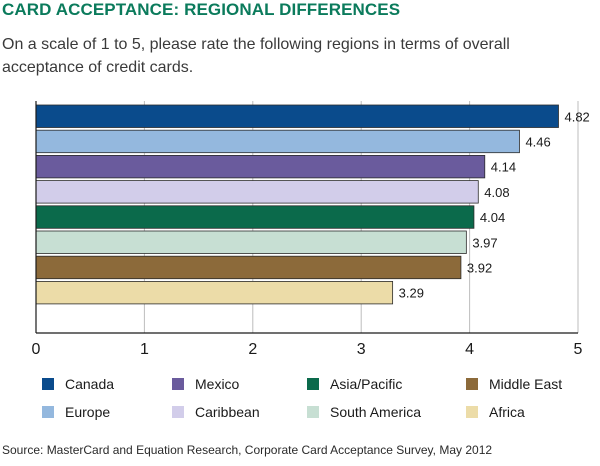  What do you see at coordinates (361, 349) in the screenshot?
I see `x-tick-label: 3` at bounding box center [361, 349].